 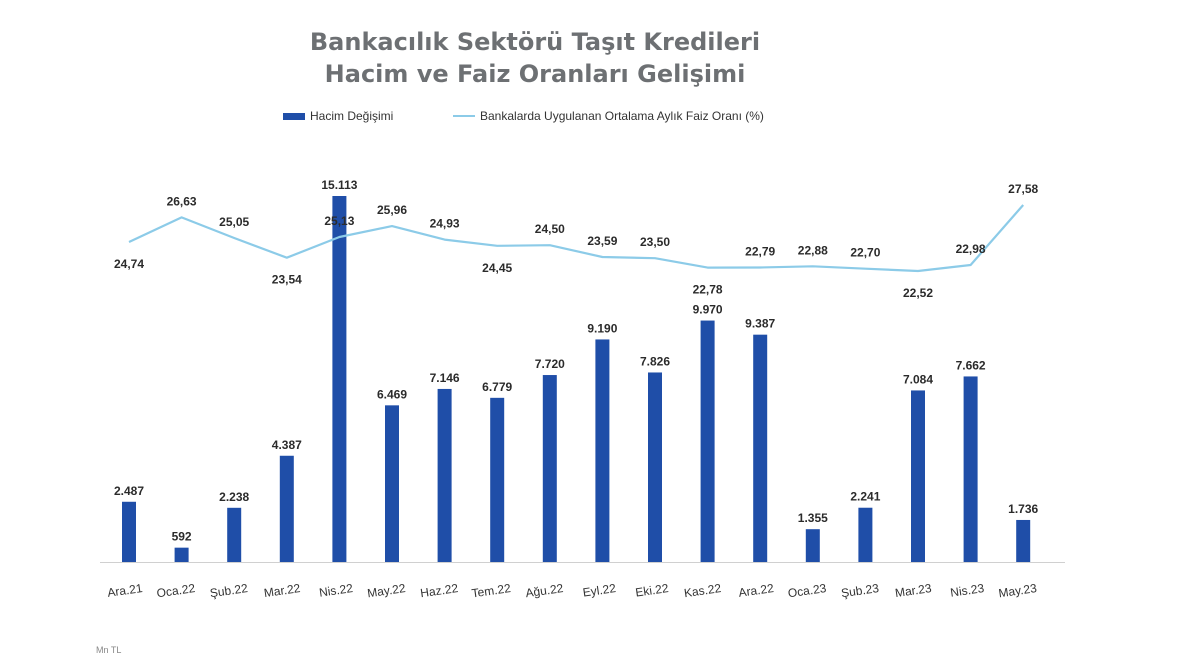 I want to click on x-tick-7: Tem.22, so click(x=491, y=590).